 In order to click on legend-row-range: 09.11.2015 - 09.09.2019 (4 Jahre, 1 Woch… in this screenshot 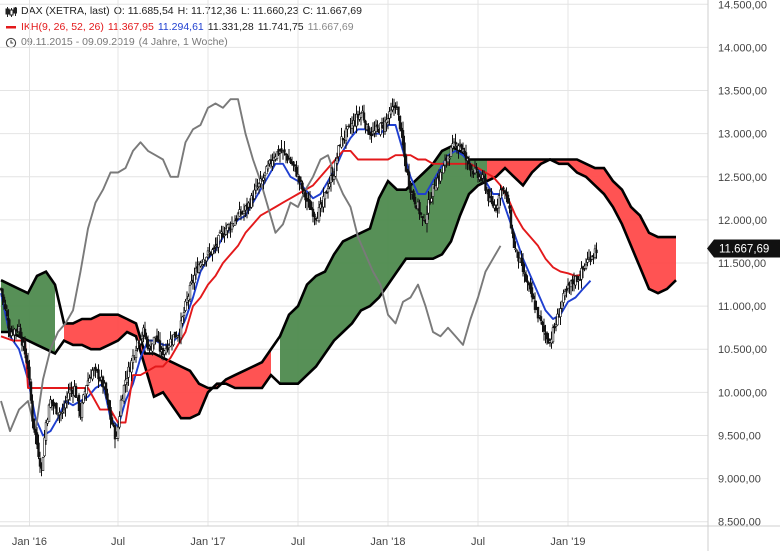, I will do `click(183, 43)`.